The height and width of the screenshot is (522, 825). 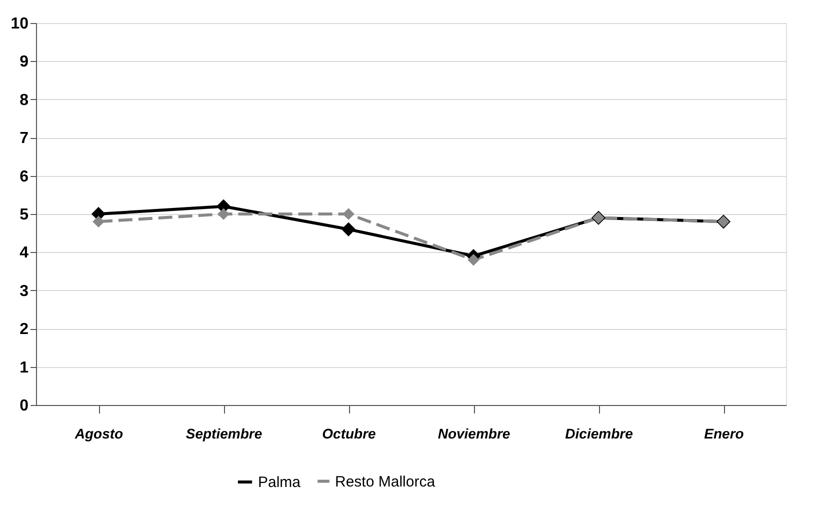 I want to click on y-tick-label: 9, so click(x=24, y=62).